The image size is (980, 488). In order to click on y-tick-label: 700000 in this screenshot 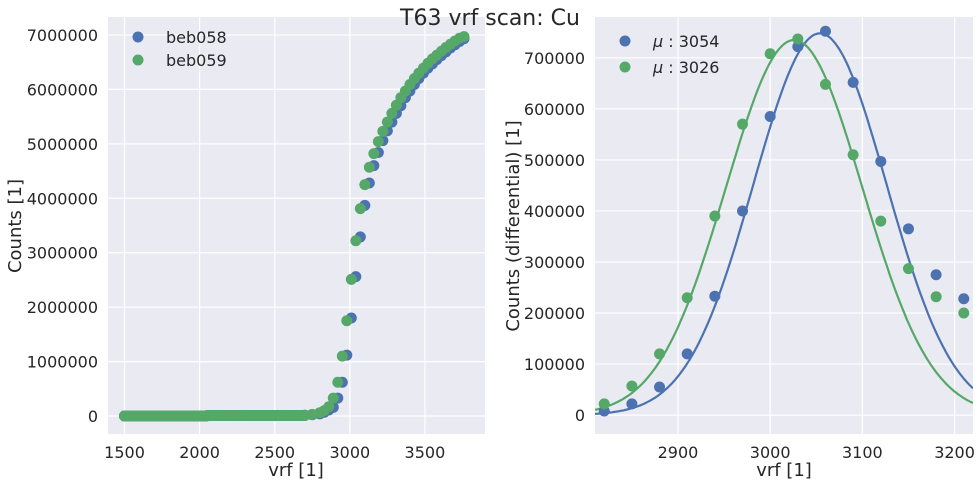, I will do `click(554, 58)`.